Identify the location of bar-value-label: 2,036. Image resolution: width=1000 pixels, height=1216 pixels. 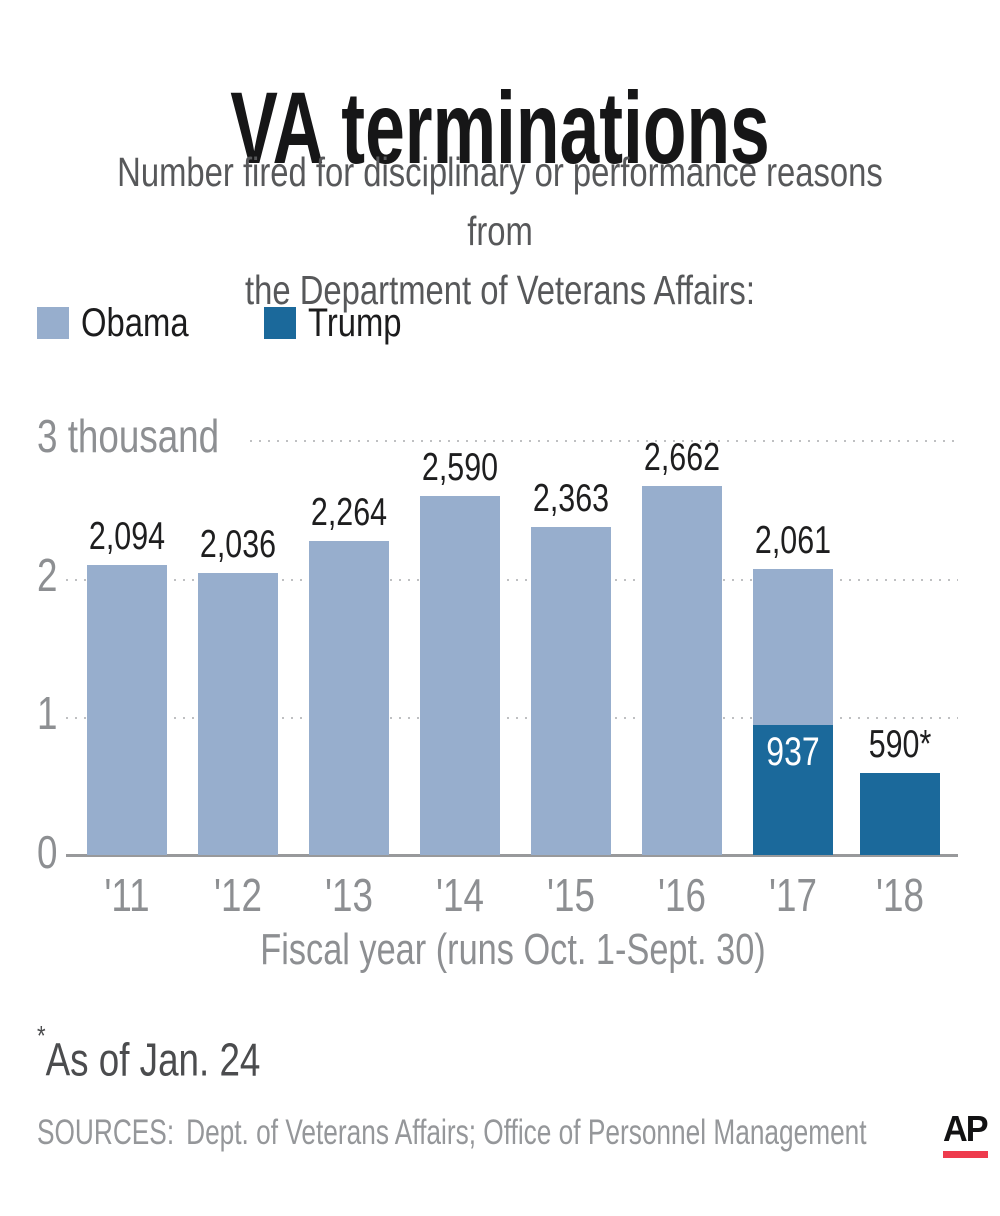
(238, 544).